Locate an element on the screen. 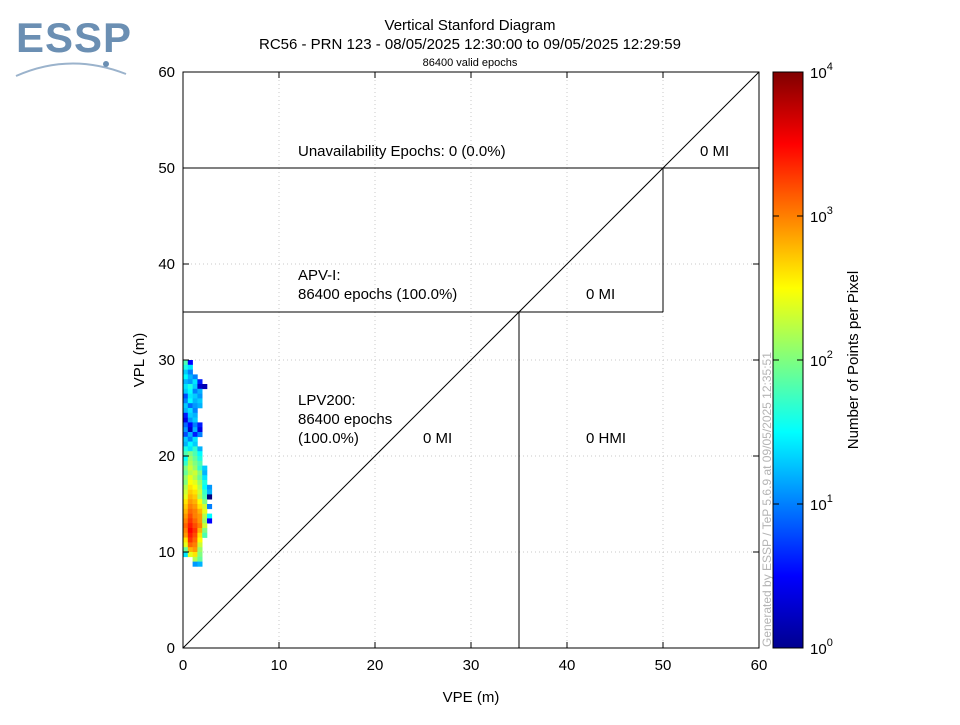 This screenshot has width=960, height=725. colorbar-tick-label: 10¹ is located at coordinates (821, 503).